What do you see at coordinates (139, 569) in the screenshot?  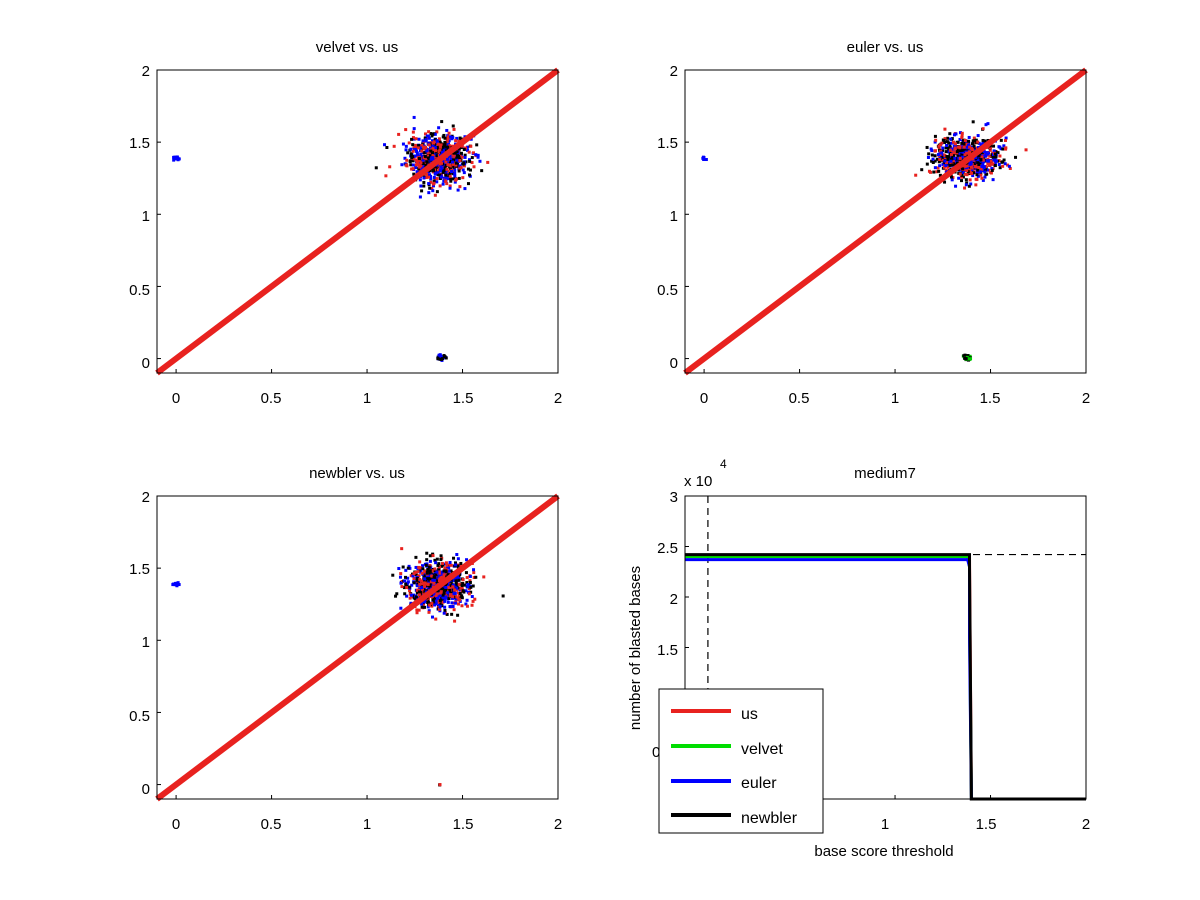 I see `y-tick-label: 1.5` at bounding box center [139, 569].